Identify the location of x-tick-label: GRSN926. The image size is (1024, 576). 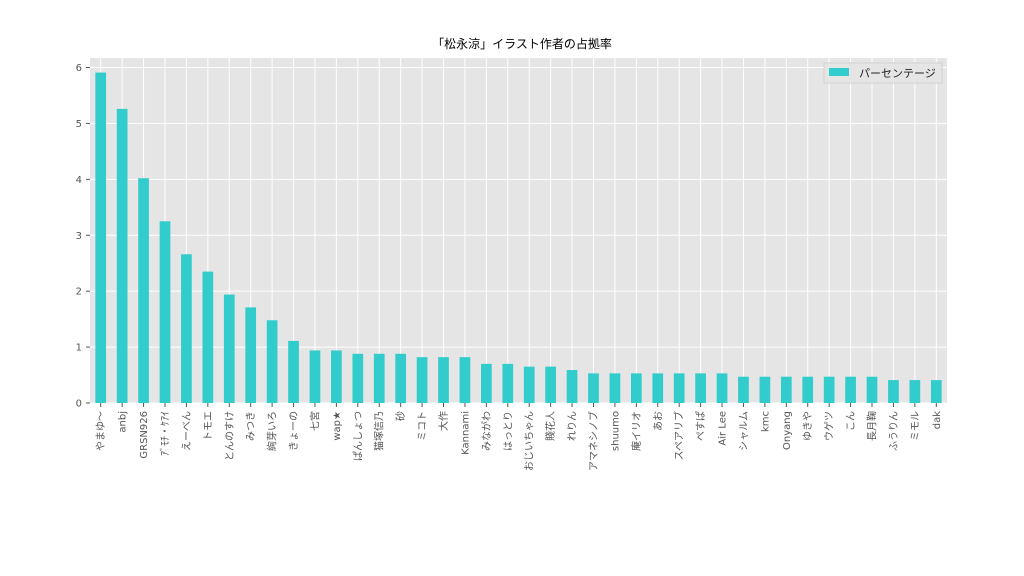
(144, 435).